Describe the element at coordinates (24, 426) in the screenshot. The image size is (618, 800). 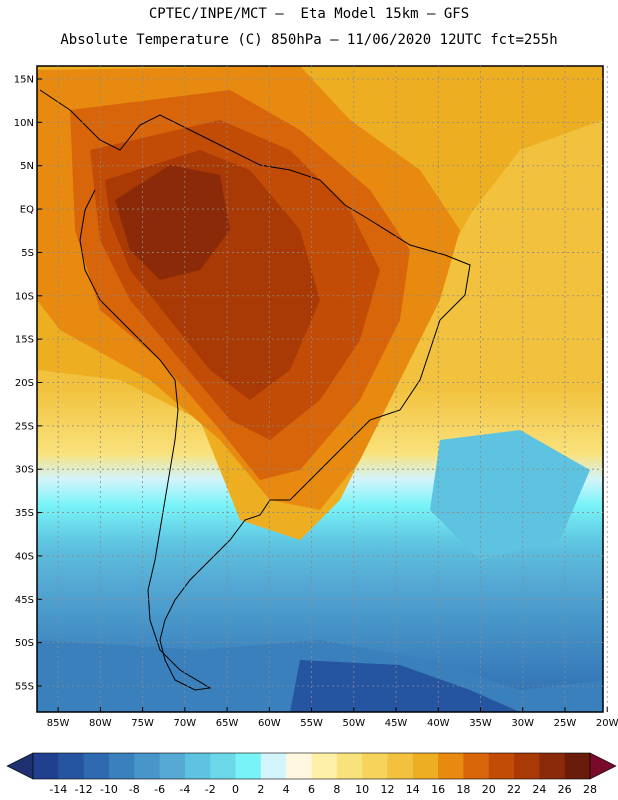
I see `lat-label: 25S` at that location.